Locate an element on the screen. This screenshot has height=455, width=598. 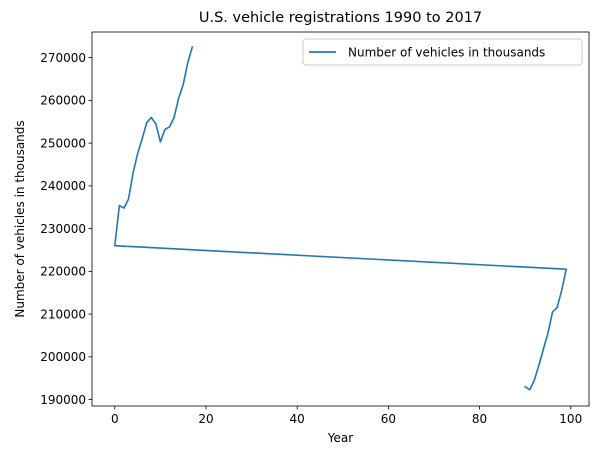
x-tick-label: 100 is located at coordinates (570, 419).